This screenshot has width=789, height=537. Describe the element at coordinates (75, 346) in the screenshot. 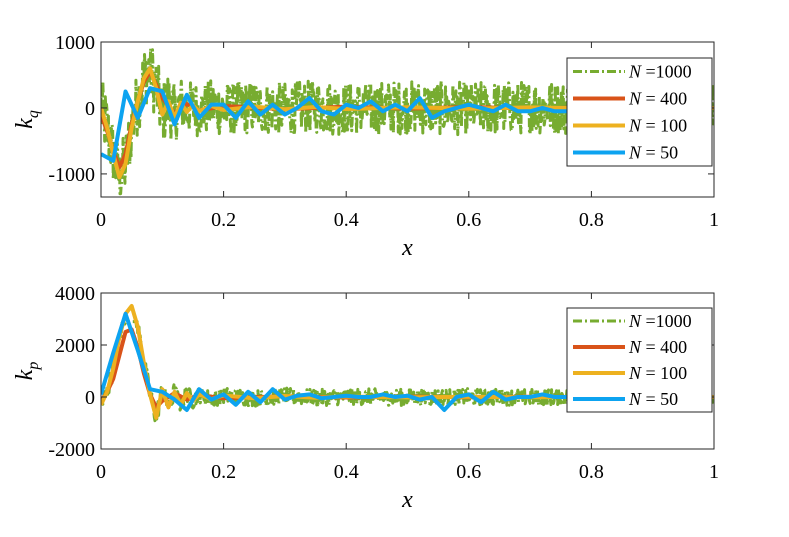

I see `y-tick-label: 2000` at that location.